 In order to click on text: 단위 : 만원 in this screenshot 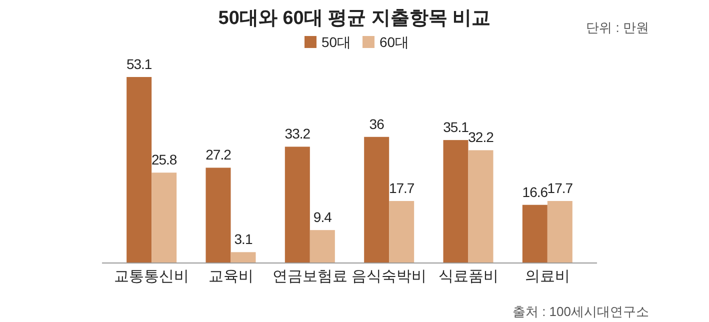, I will do `click(617, 27)`.